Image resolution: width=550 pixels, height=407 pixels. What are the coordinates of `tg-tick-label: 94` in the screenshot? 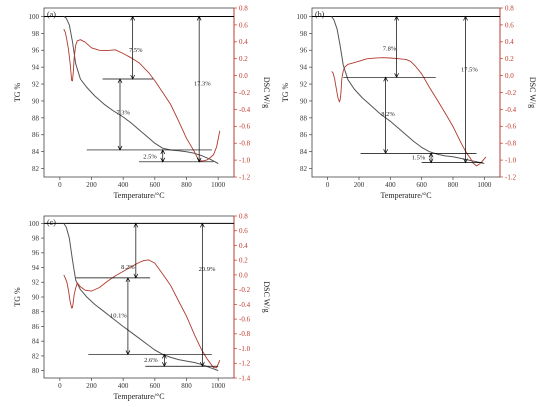 It's located at (36, 68).